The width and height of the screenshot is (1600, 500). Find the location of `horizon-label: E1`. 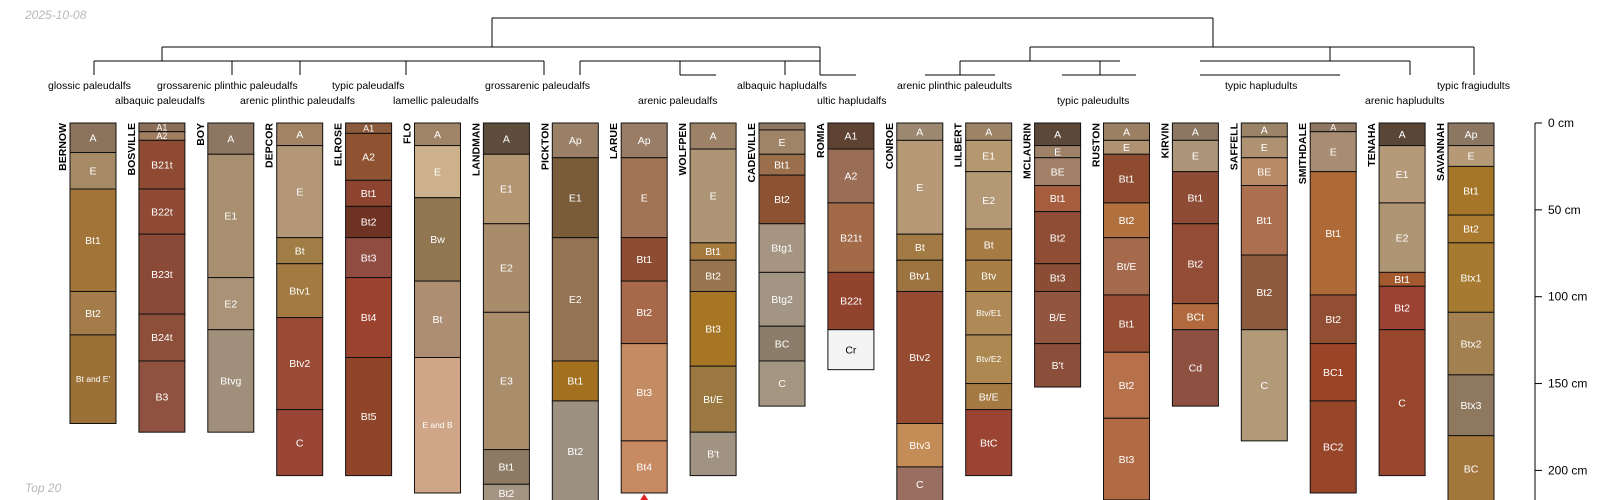

horizon-label: E1 is located at coordinates (575, 198).